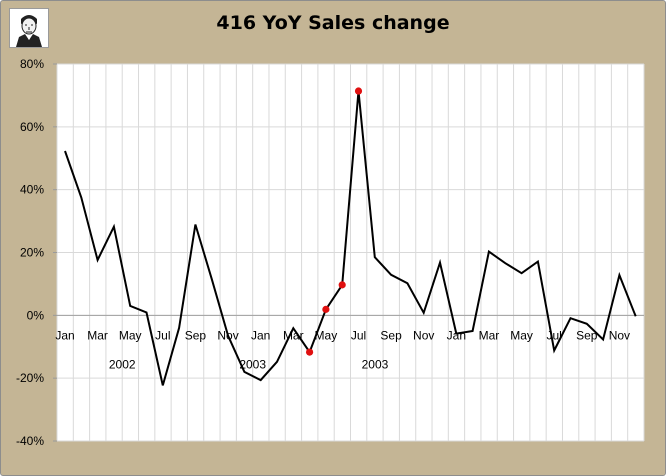 This screenshot has height=476, width=666. I want to click on year-labels: 2002 2003 2003, so click(249, 364).